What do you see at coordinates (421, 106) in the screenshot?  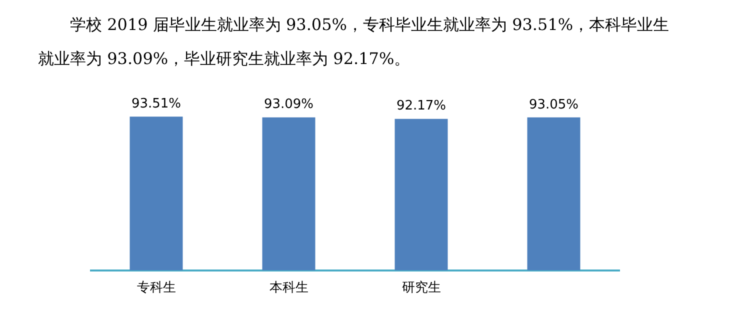 I see `data-label: 92.17%` at bounding box center [421, 106].